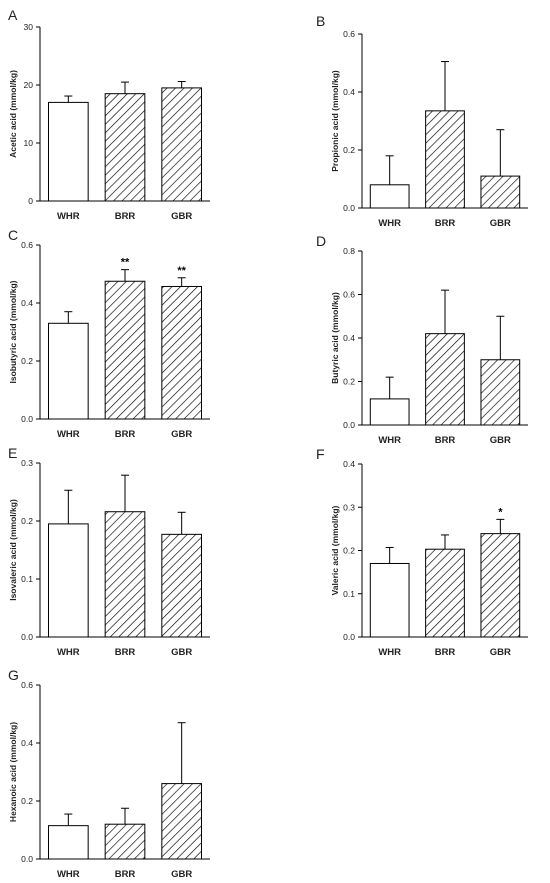 The width and height of the screenshot is (550, 883). I want to click on panel-label: E, so click(12, 453).